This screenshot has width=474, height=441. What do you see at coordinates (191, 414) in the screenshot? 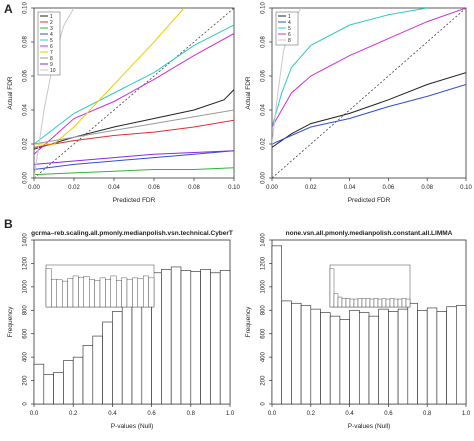
I see `x-tick-label: 0.8` at bounding box center [191, 414].